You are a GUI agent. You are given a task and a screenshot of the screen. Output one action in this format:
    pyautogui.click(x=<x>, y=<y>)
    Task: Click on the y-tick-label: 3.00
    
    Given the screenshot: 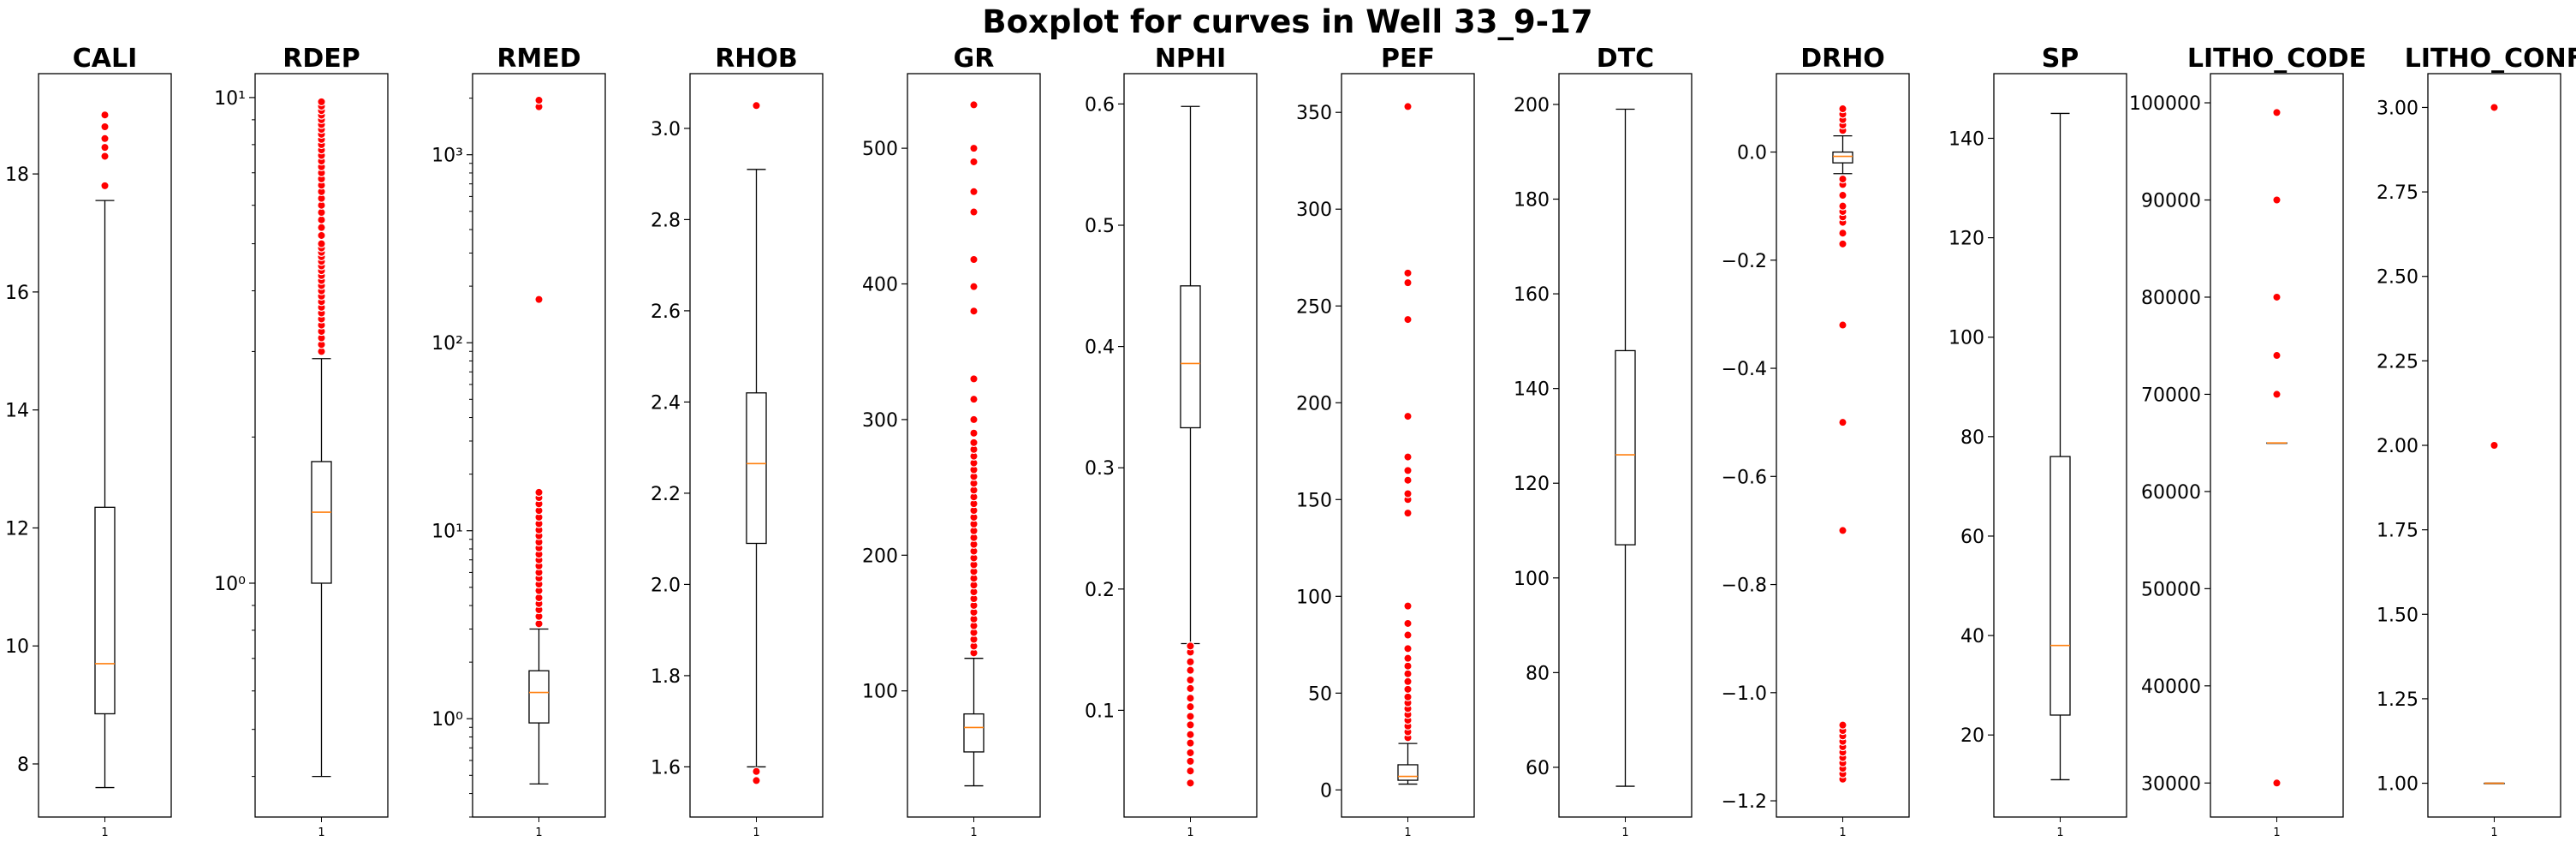 What is the action you would take?
    pyautogui.click(x=2397, y=108)
    